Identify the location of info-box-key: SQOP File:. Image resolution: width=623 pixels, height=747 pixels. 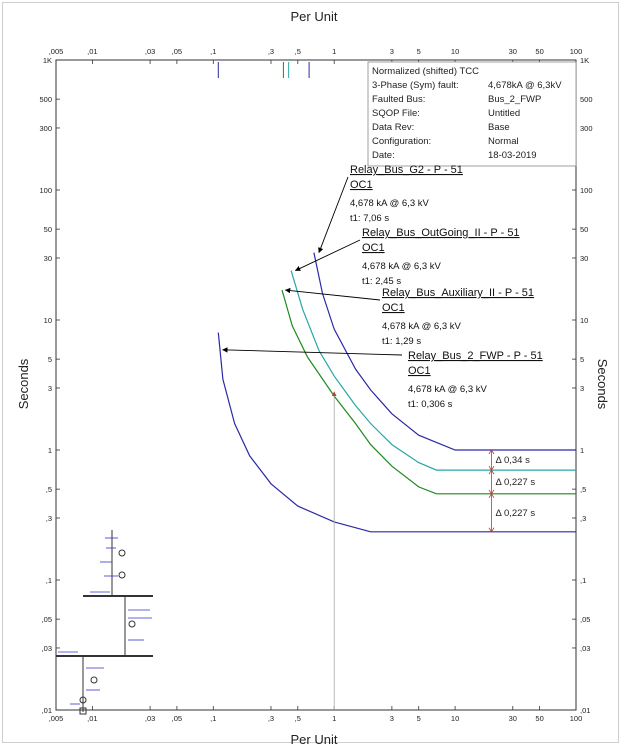
(396, 113).